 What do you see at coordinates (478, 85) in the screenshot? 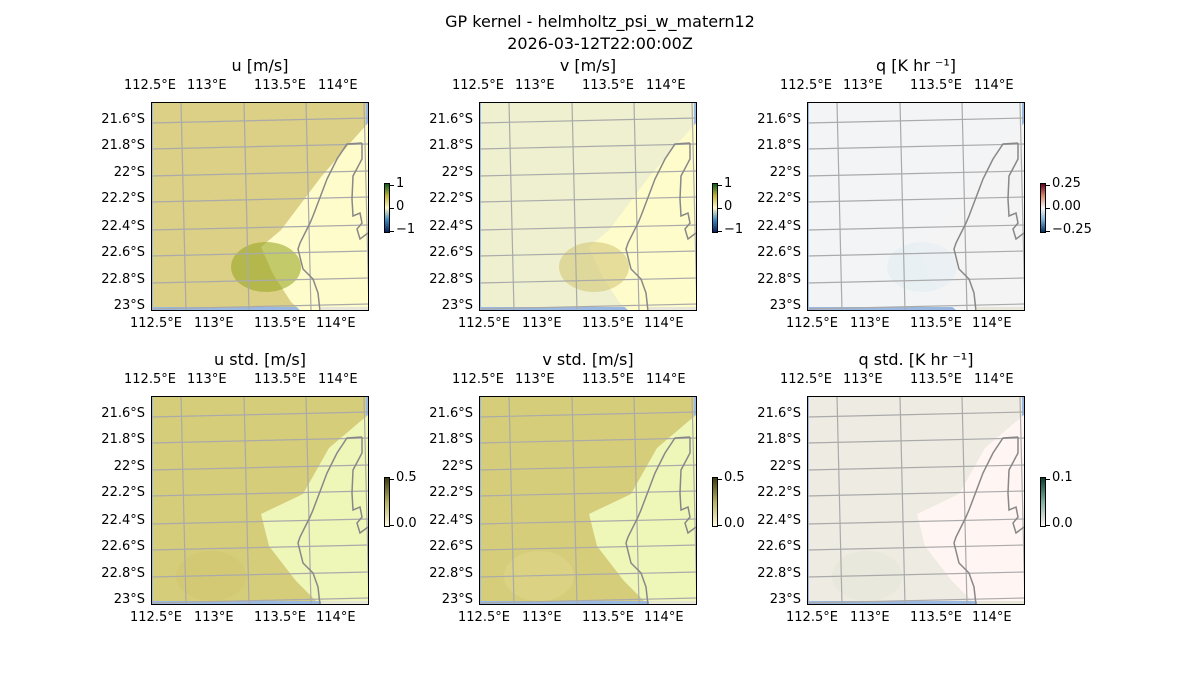
I see `lon-tick-top: 112.5°E` at bounding box center [478, 85].